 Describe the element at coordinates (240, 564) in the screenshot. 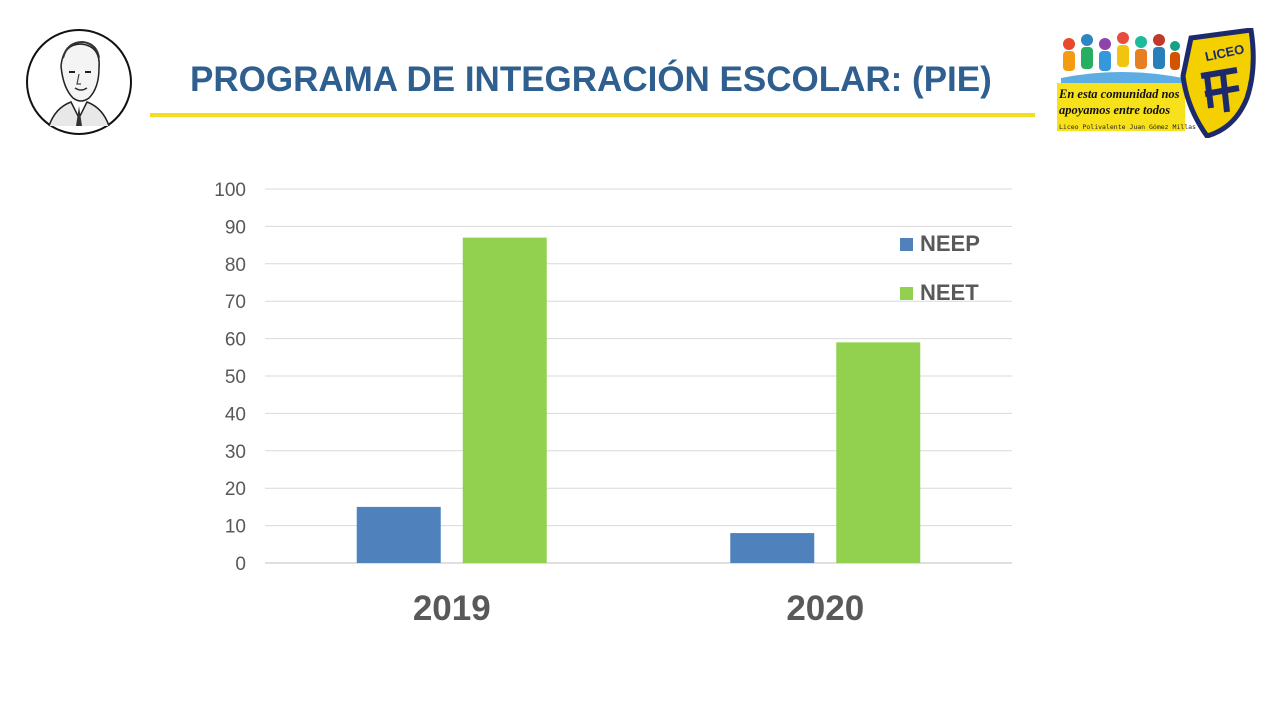

I see `y-tick-label-0: 0` at that location.